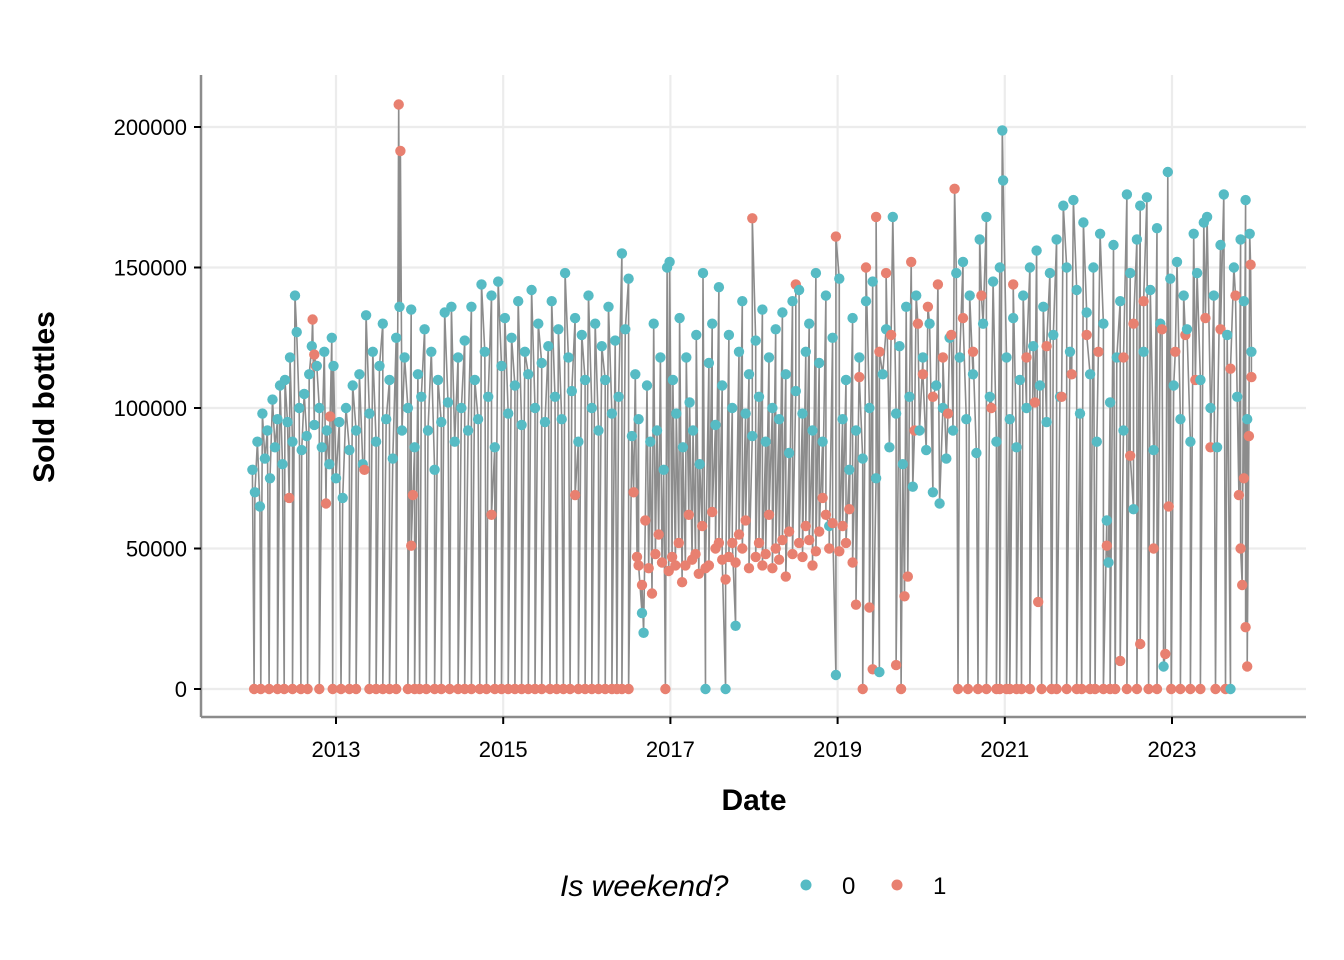  Describe the element at coordinates (848, 886) in the screenshot. I see `legend-label-0: 0` at that location.